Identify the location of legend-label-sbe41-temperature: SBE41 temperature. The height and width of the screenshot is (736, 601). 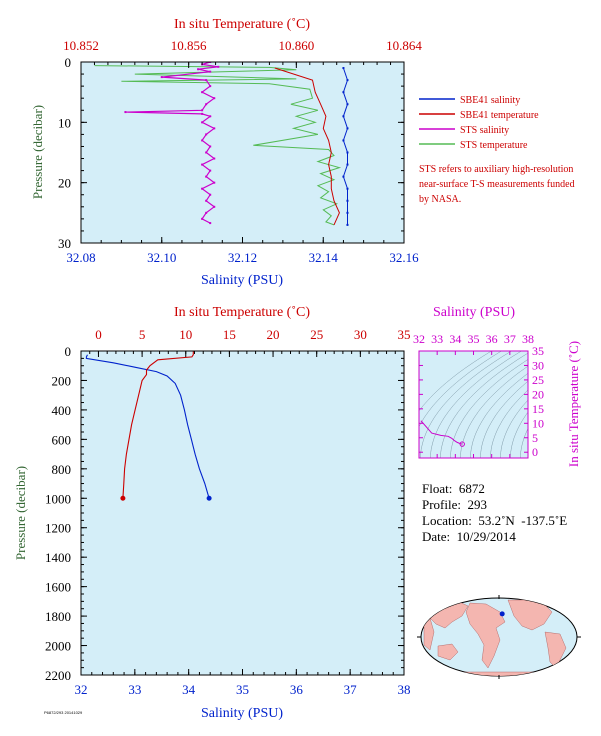
(499, 115).